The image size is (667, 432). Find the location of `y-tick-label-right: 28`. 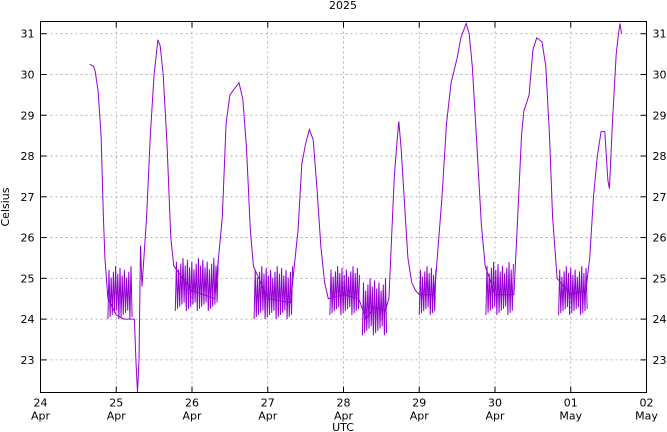

y-tick-label-right: 28 is located at coordinates (660, 156).